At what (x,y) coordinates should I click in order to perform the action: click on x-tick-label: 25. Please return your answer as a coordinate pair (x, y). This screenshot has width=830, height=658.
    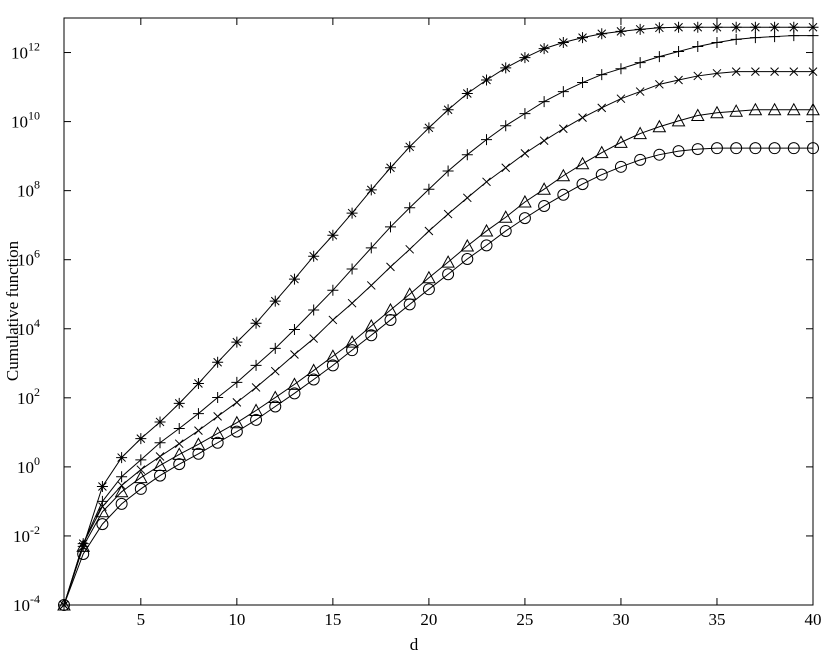
    Looking at the image, I should click on (524, 619).